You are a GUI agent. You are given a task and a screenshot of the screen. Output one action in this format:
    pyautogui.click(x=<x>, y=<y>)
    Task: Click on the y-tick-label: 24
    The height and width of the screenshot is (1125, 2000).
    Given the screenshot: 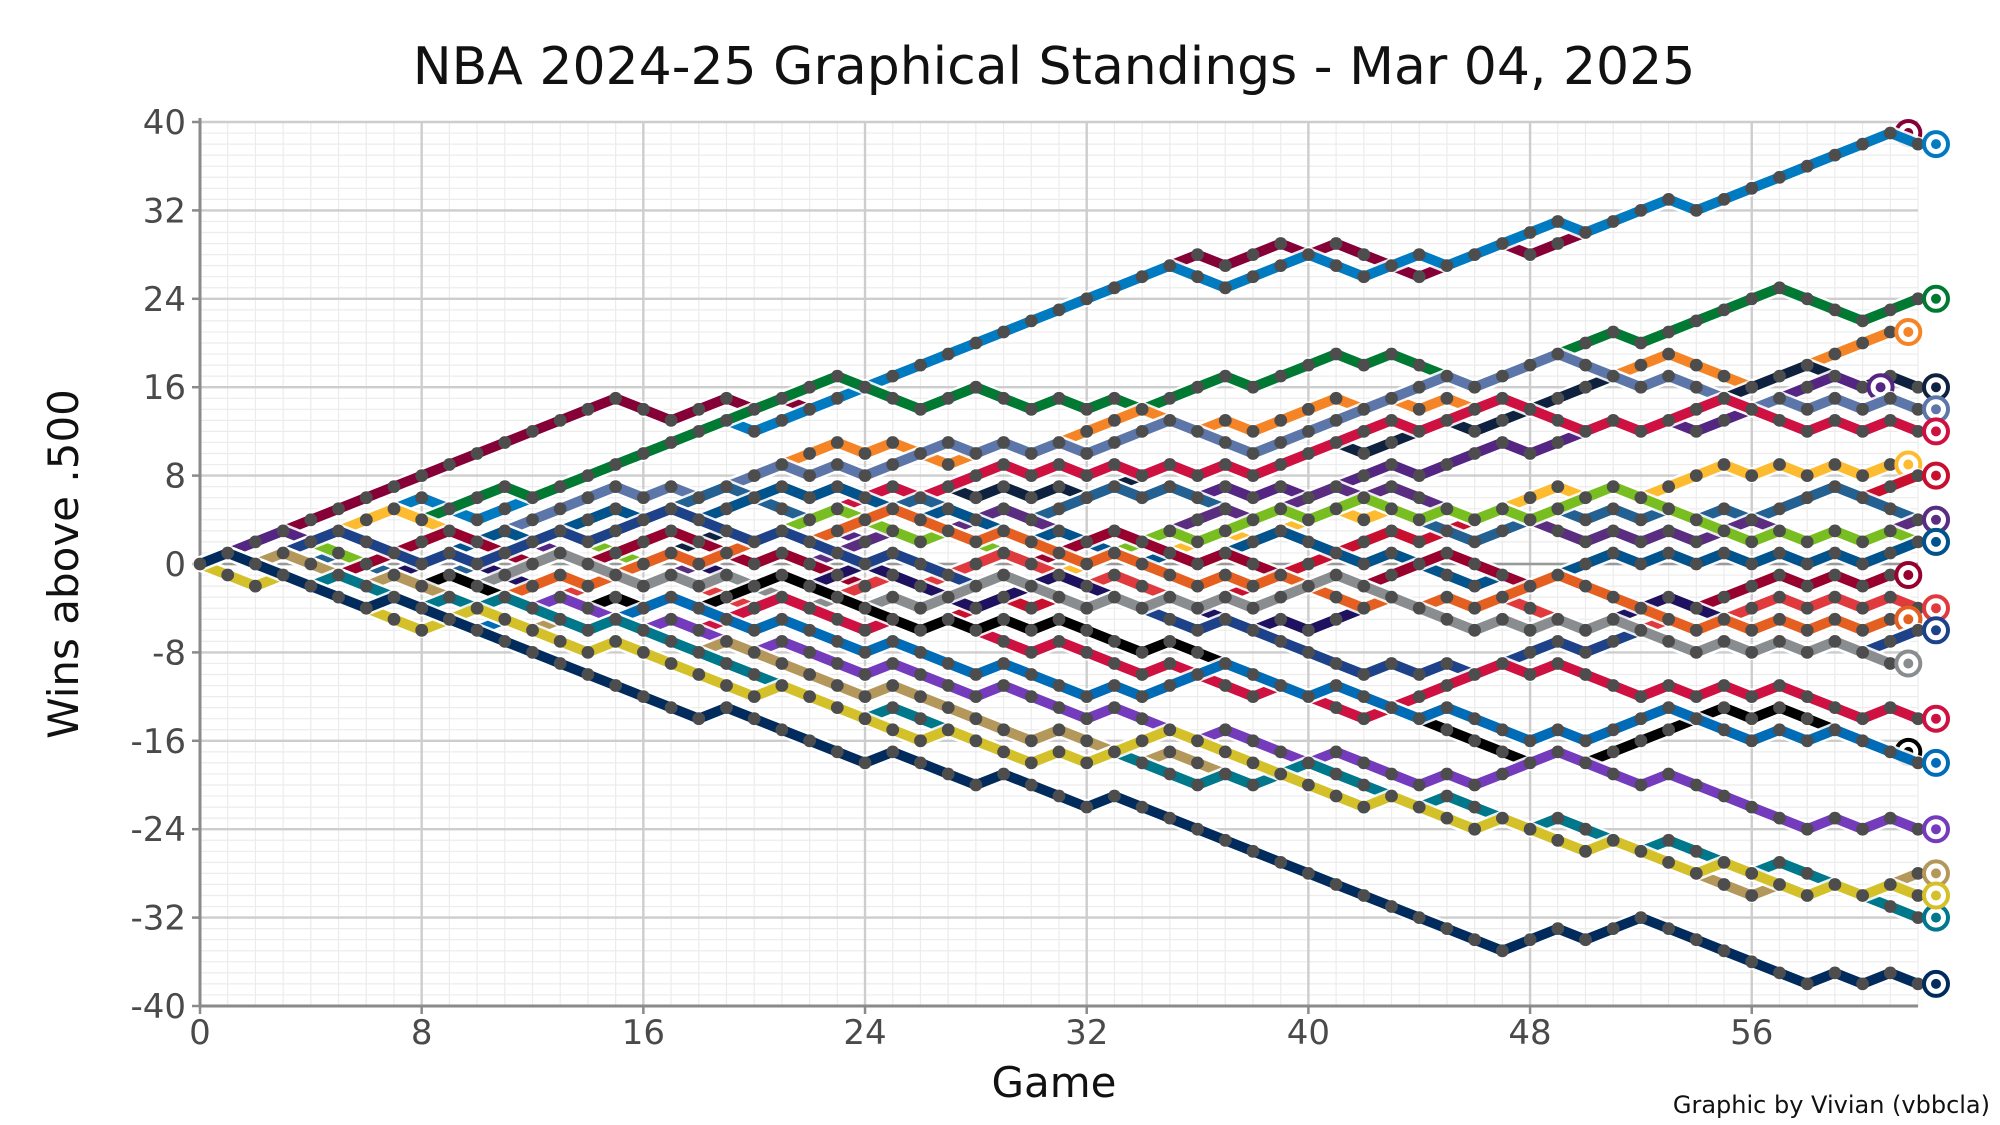 What is the action you would take?
    pyautogui.click(x=164, y=300)
    